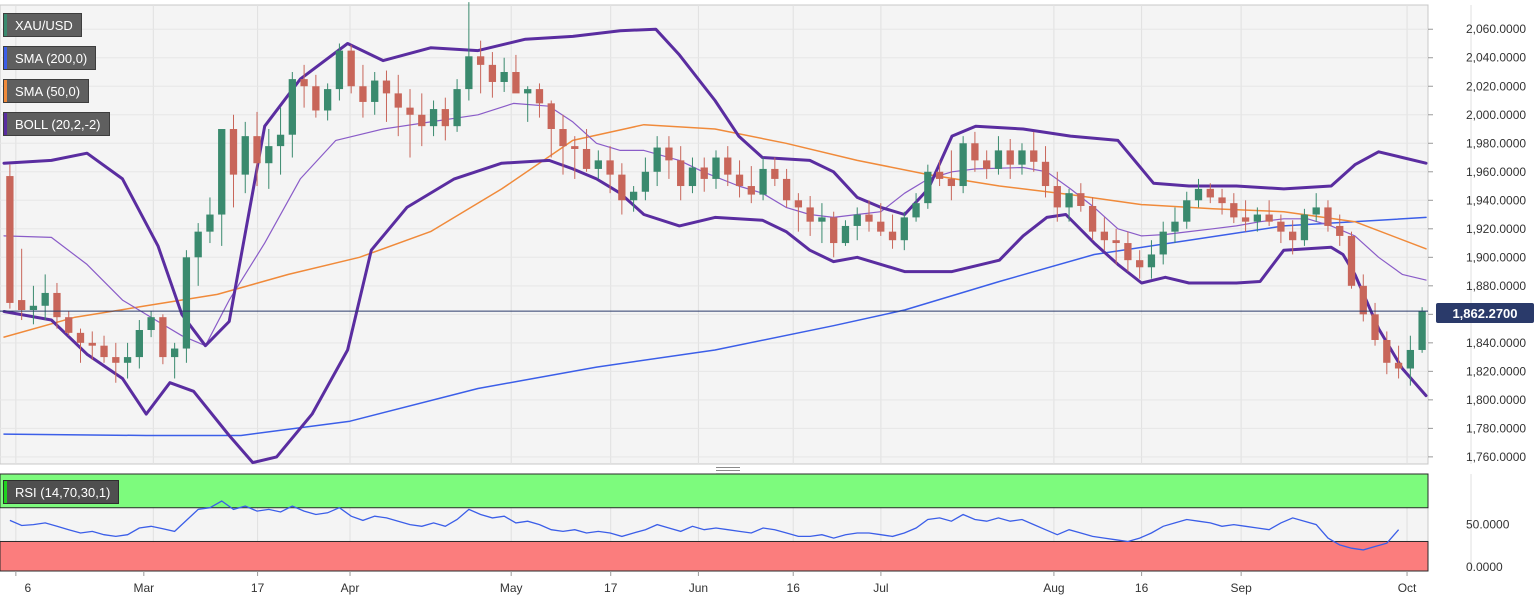 The width and height of the screenshot is (1536, 601). Describe the element at coordinates (611, 588) in the screenshot. I see `x-tick-label: 17` at that location.